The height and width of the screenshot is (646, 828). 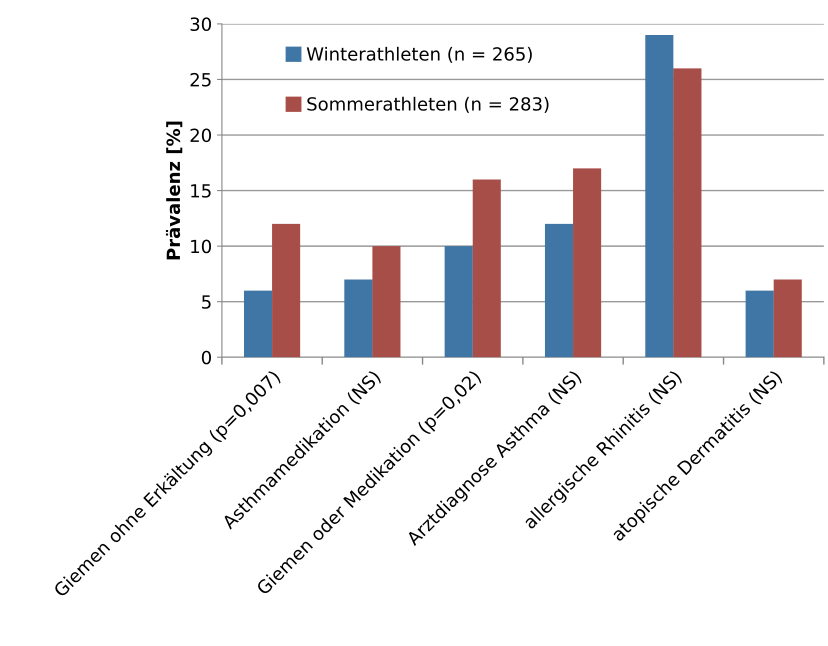 I want to click on y-axis-title: Prävalenz [%], so click(x=174, y=191).